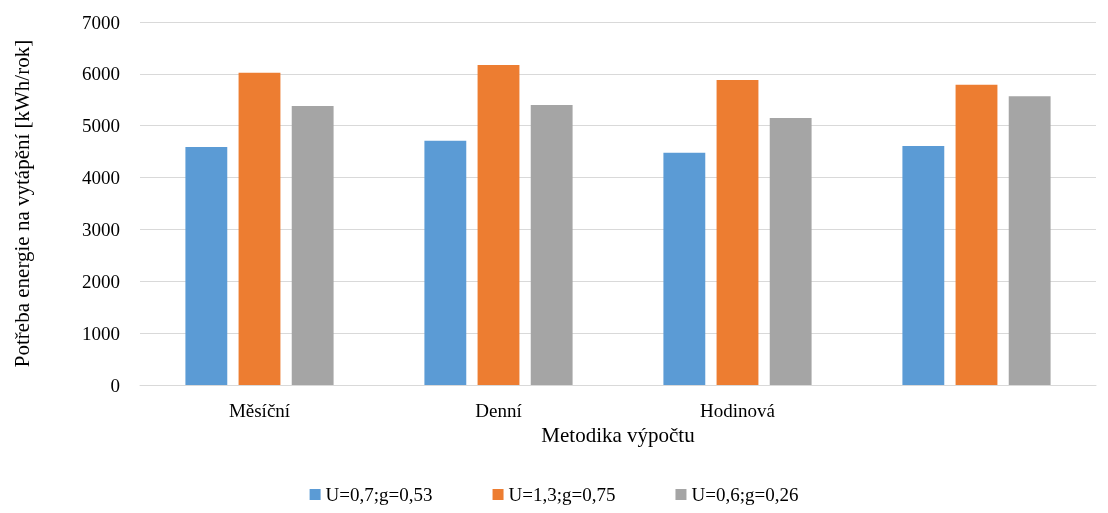 The height and width of the screenshot is (513, 1108). I want to click on y-tick-label: 2000, so click(101, 281).